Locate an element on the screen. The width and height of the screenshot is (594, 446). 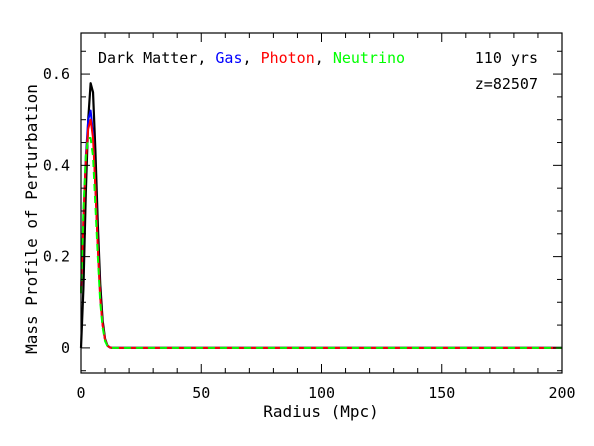
x-tick-label: 200 is located at coordinates (561, 393).